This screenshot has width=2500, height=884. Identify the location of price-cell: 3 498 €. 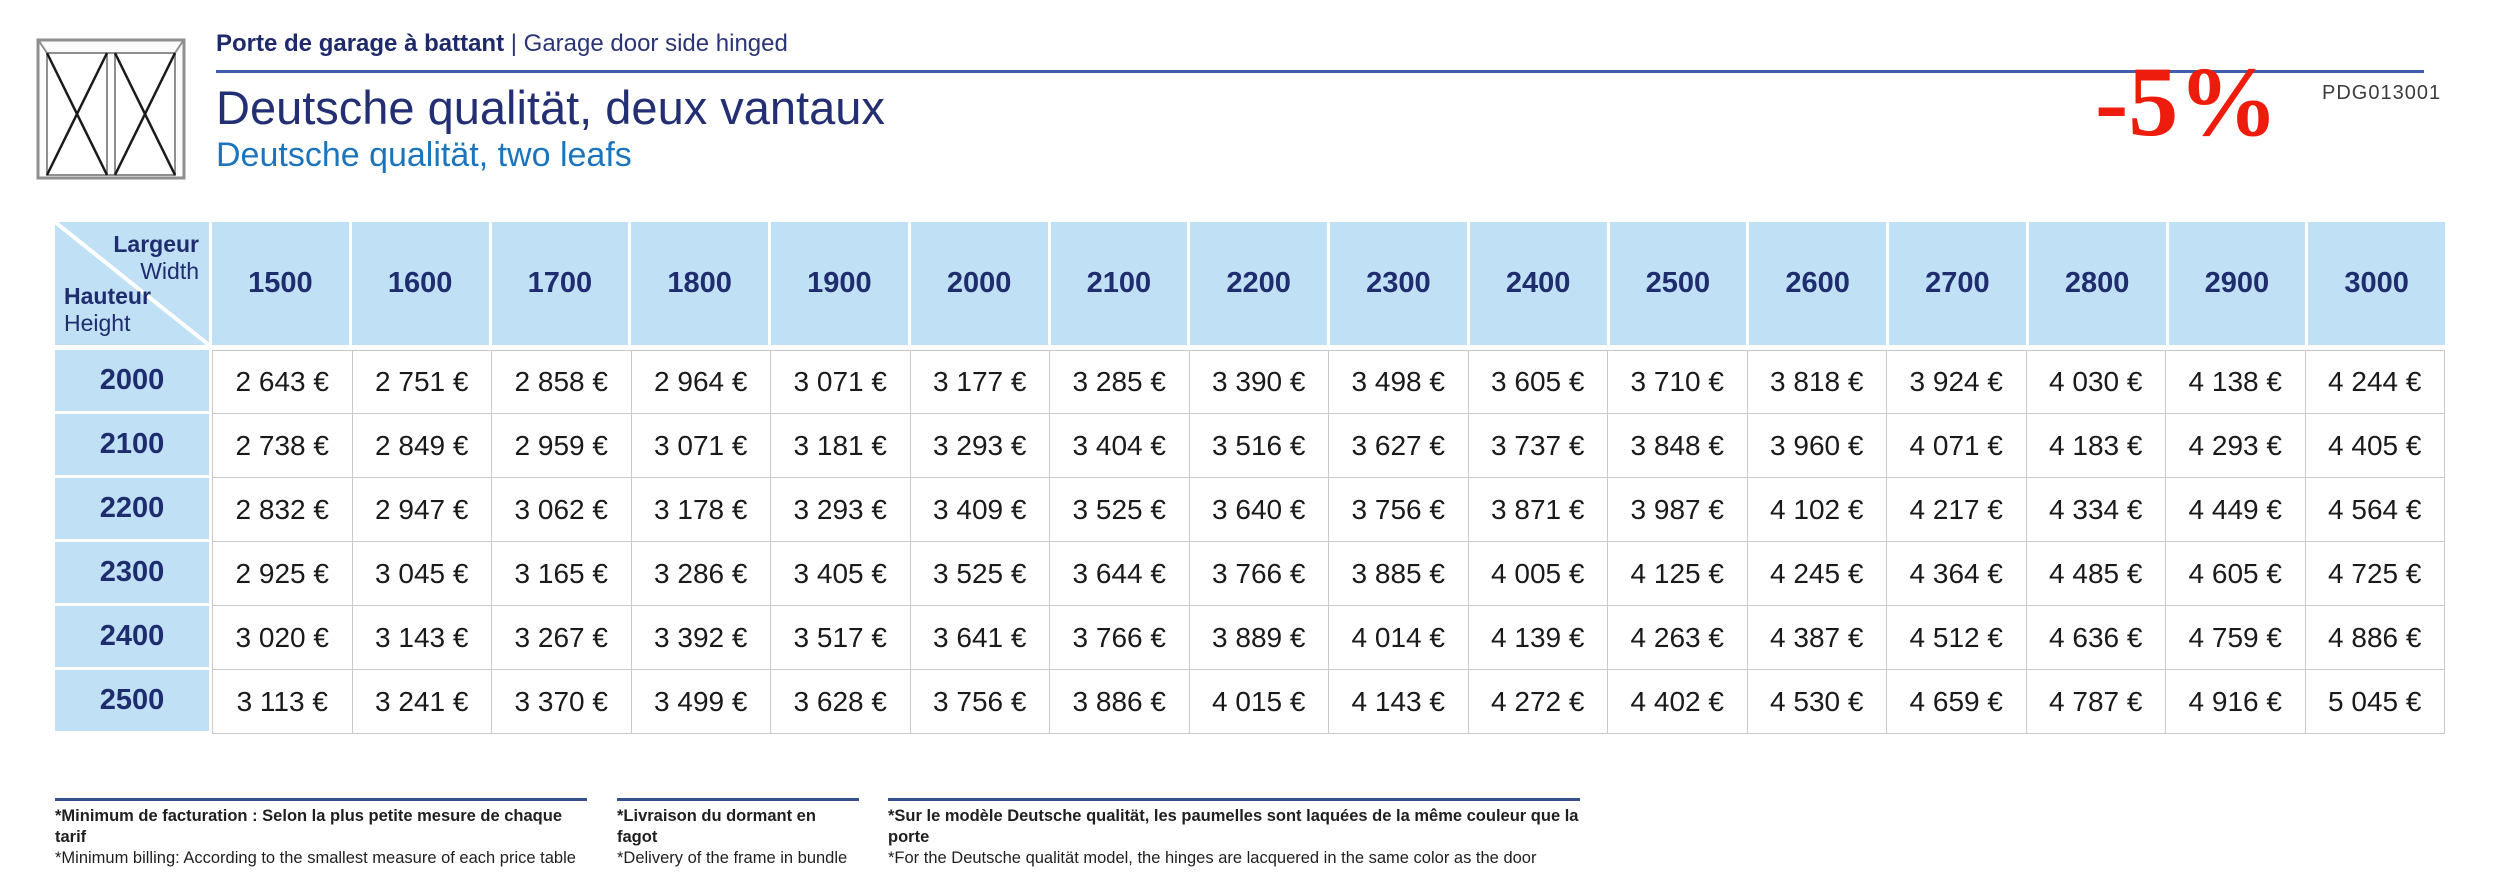
(1399, 382).